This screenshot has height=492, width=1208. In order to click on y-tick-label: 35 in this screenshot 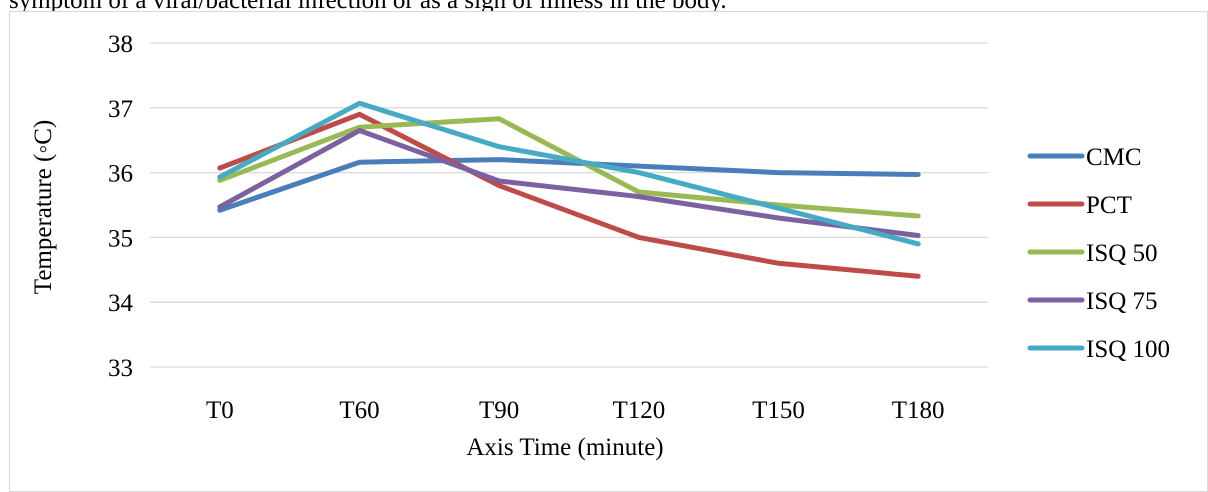, I will do `click(120, 238)`.